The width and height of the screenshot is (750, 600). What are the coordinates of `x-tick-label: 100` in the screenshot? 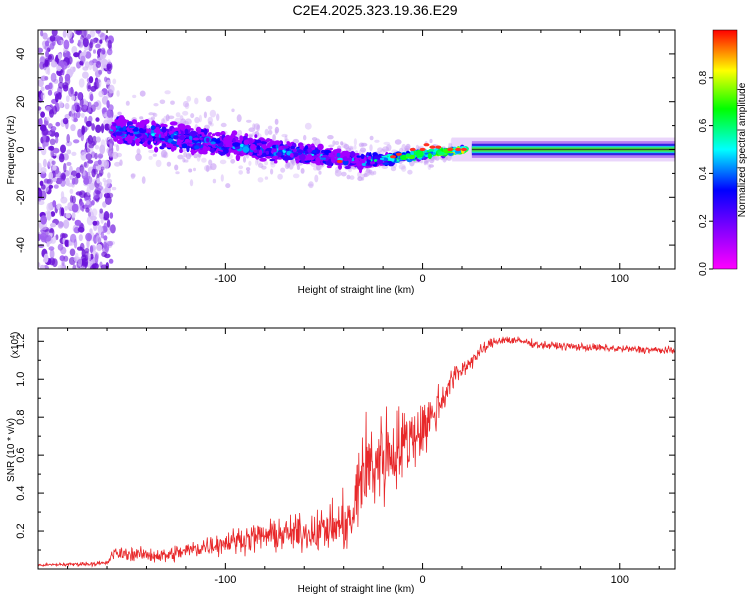 It's located at (620, 580).